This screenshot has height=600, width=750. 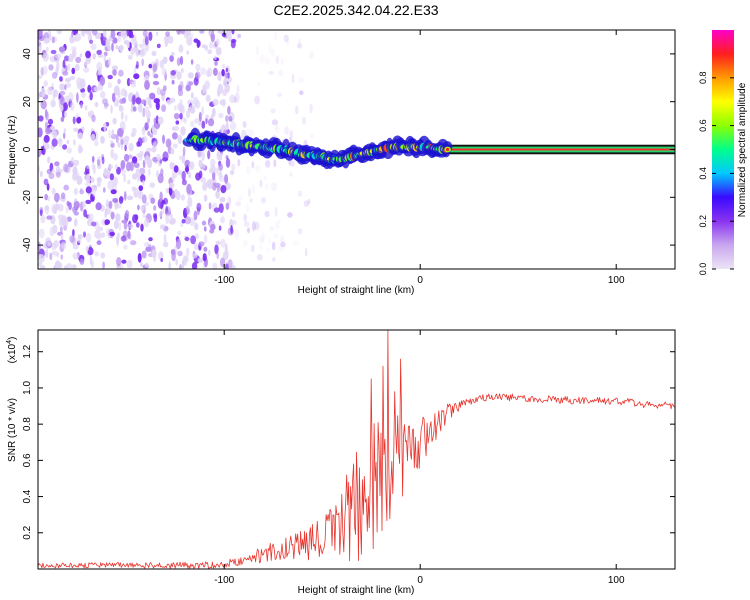 What do you see at coordinates (12, 150) in the screenshot?
I see `spectrogram-y-label: Frequency (Hz)` at bounding box center [12, 150].